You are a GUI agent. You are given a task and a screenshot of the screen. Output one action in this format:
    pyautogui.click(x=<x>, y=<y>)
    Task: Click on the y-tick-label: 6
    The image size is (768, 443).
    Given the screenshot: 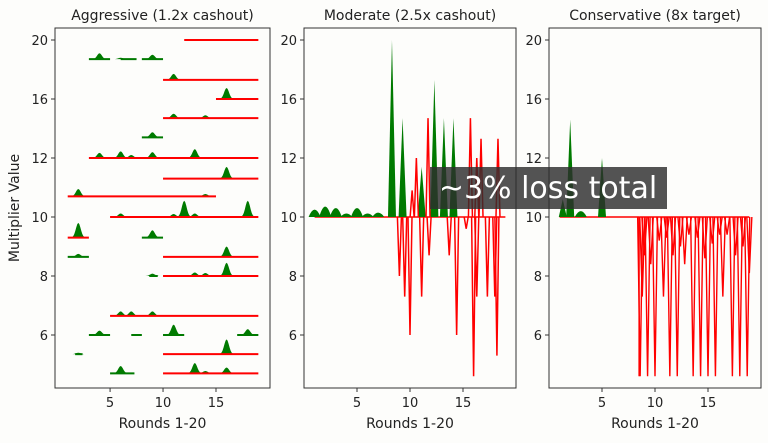 What is the action you would take?
    pyautogui.click(x=538, y=336)
    